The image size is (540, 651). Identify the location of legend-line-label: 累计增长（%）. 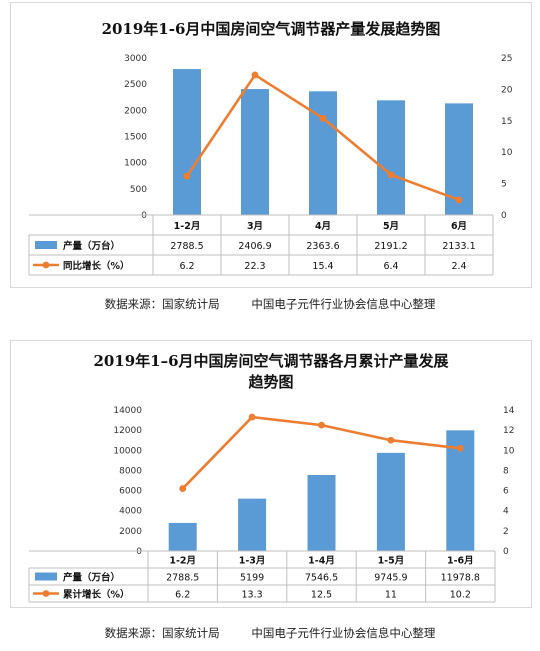
(96, 595).